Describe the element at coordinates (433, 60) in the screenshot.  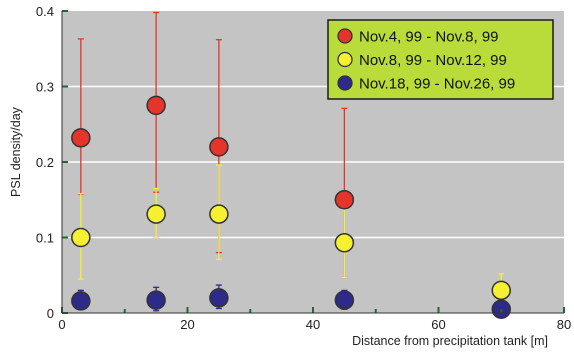
I see `legend-label: Nov.8, 99 - Nov.12, 99` at that location.